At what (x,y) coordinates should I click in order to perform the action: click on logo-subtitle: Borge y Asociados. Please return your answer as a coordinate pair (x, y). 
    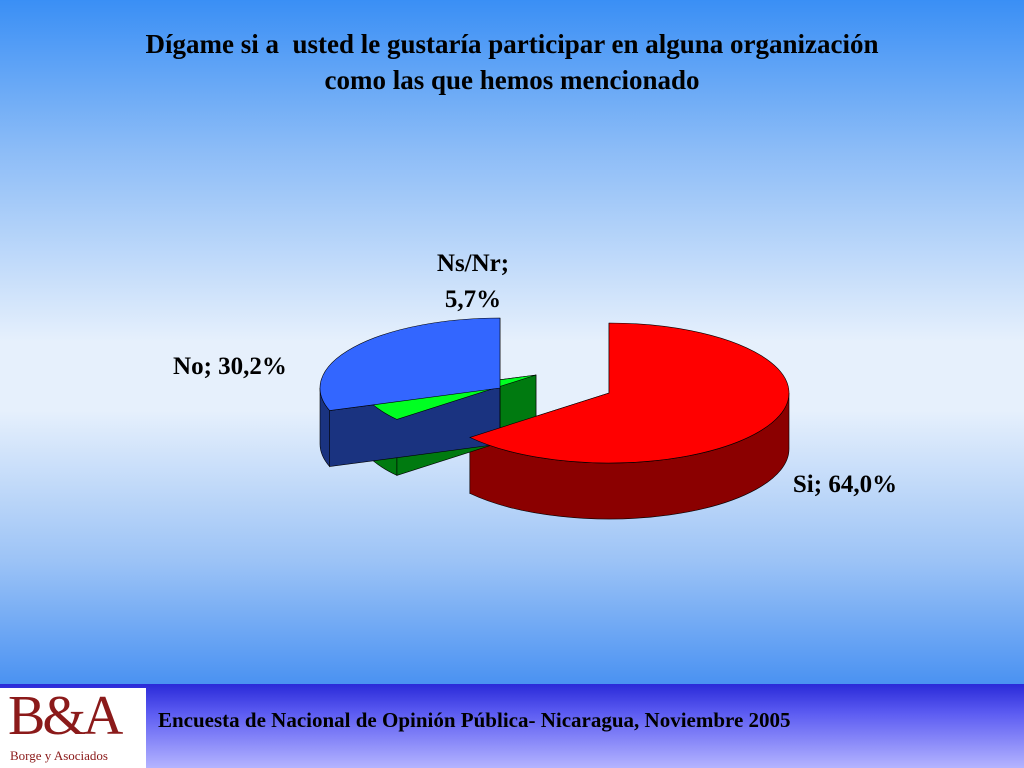
    Looking at the image, I should click on (59, 755).